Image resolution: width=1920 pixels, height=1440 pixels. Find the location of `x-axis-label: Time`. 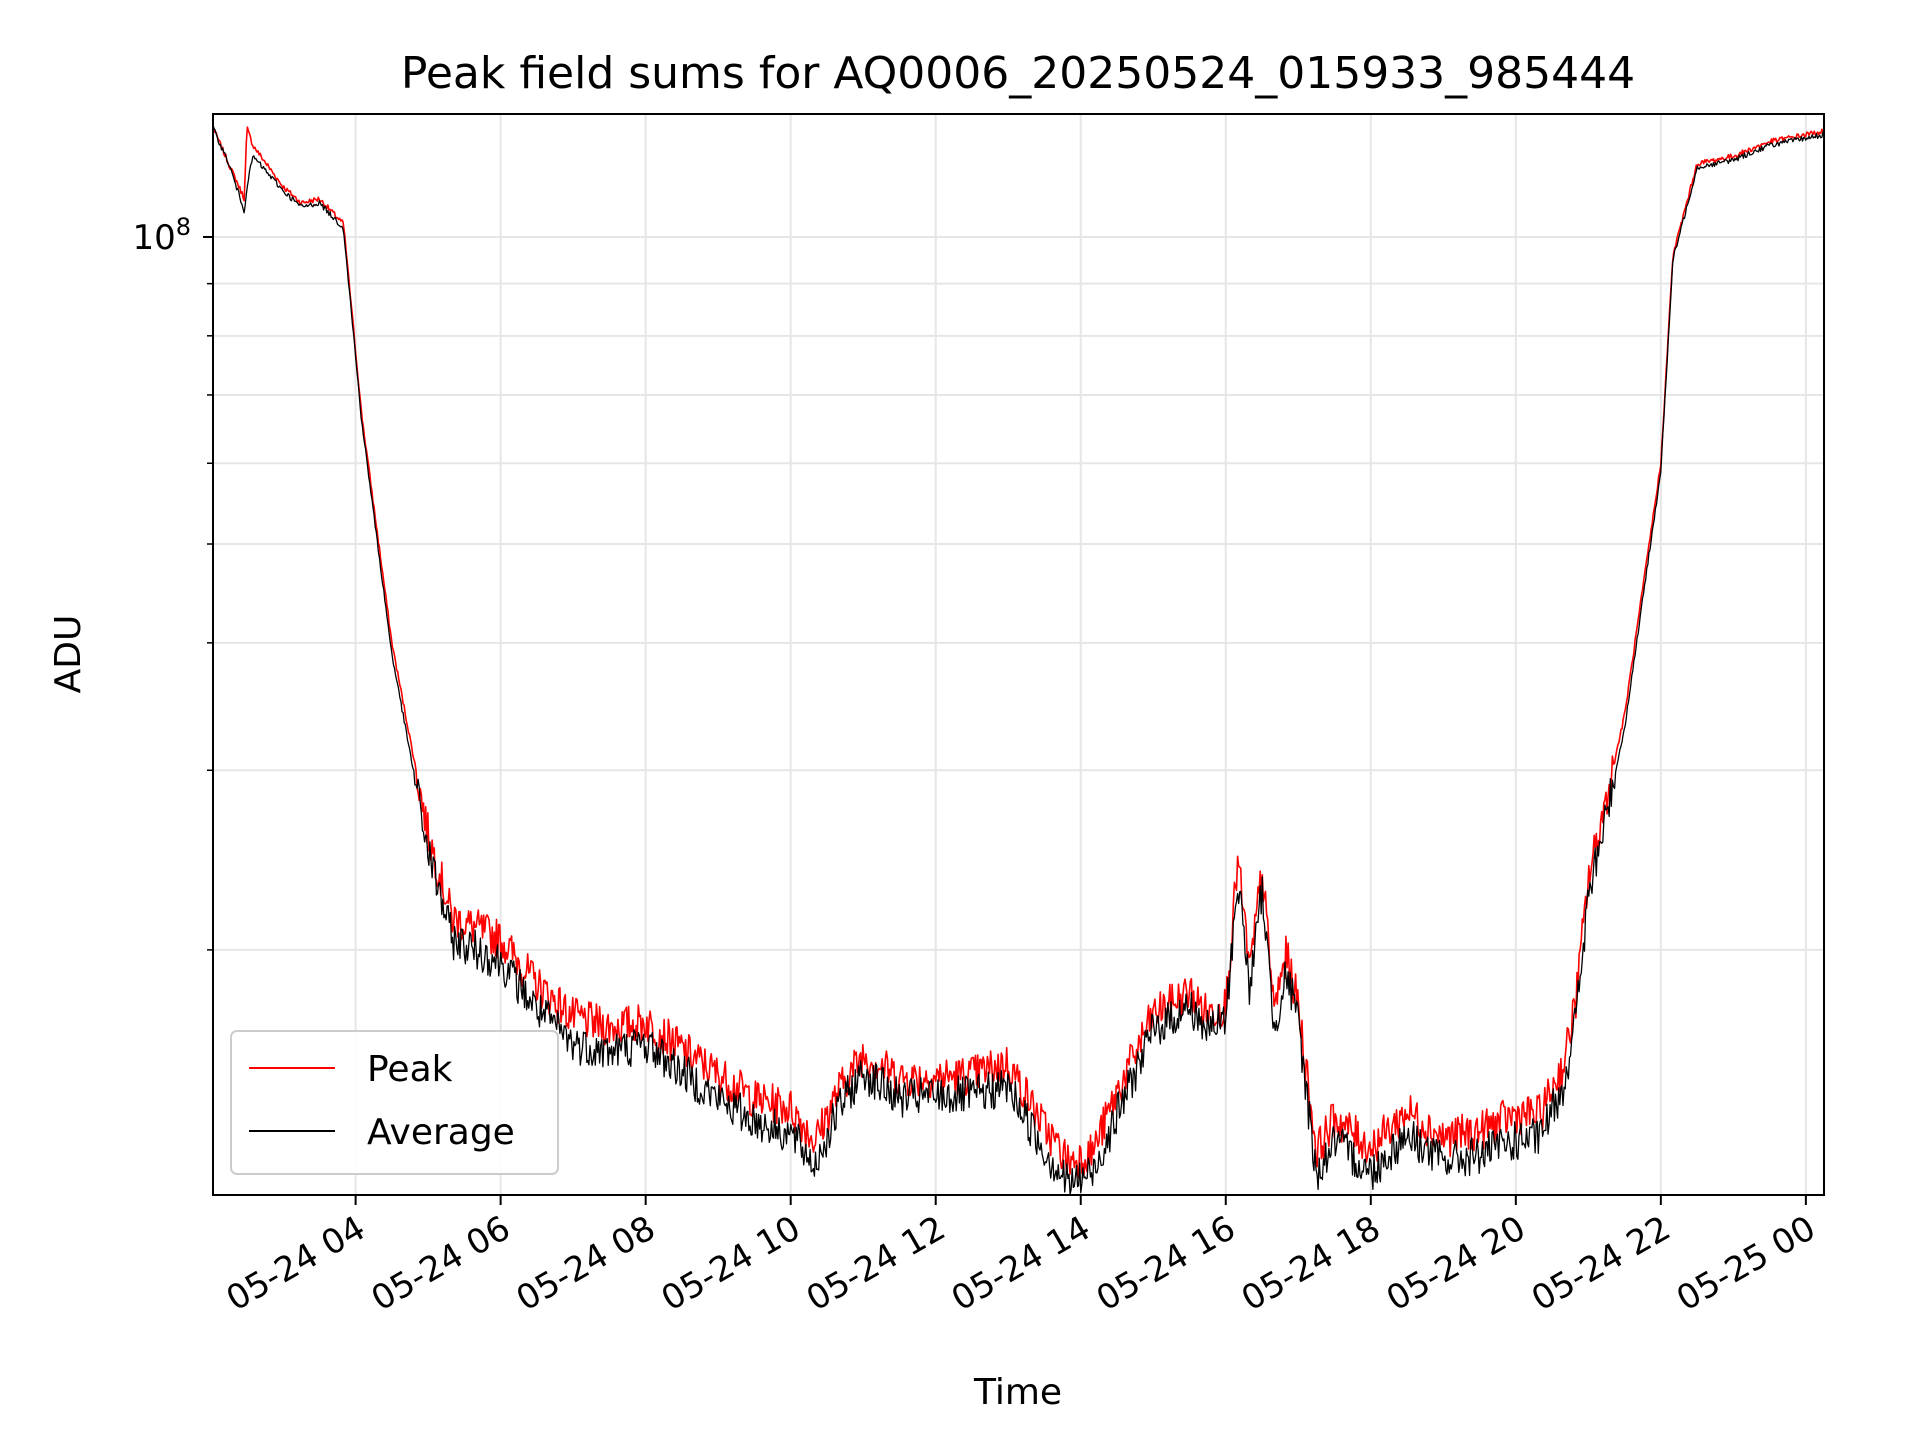

x-axis-label: Time is located at coordinates (1017, 1392).